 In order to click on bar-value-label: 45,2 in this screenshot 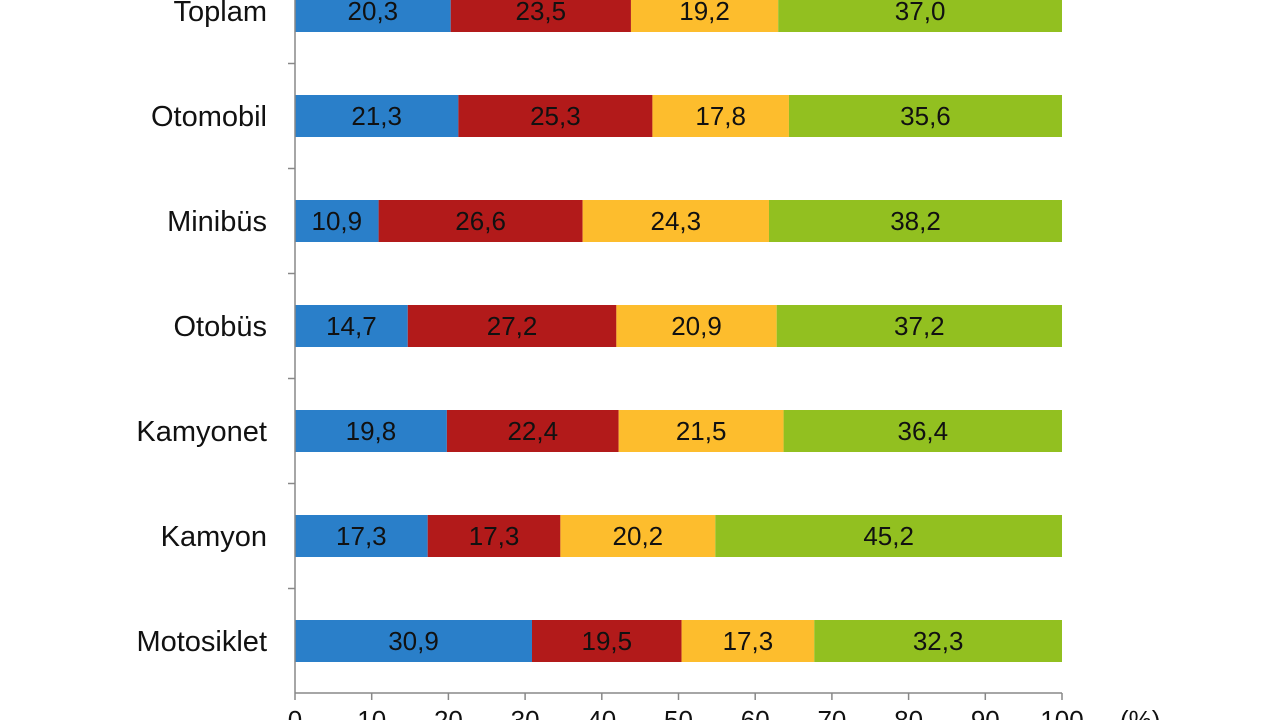, I will do `click(888, 536)`.